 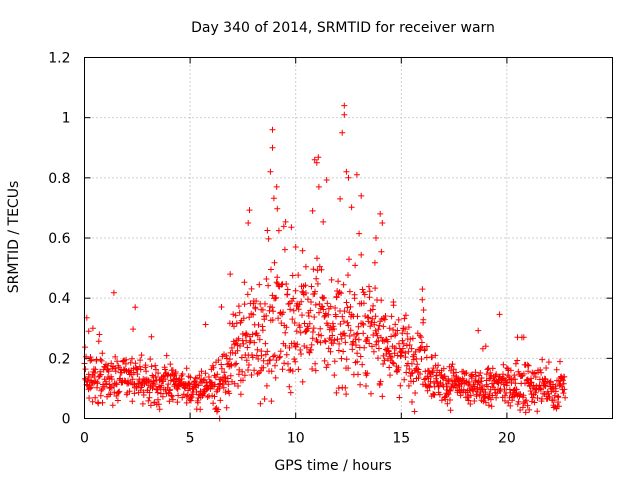 I want to click on x-tick-label: 5, so click(x=190, y=439).